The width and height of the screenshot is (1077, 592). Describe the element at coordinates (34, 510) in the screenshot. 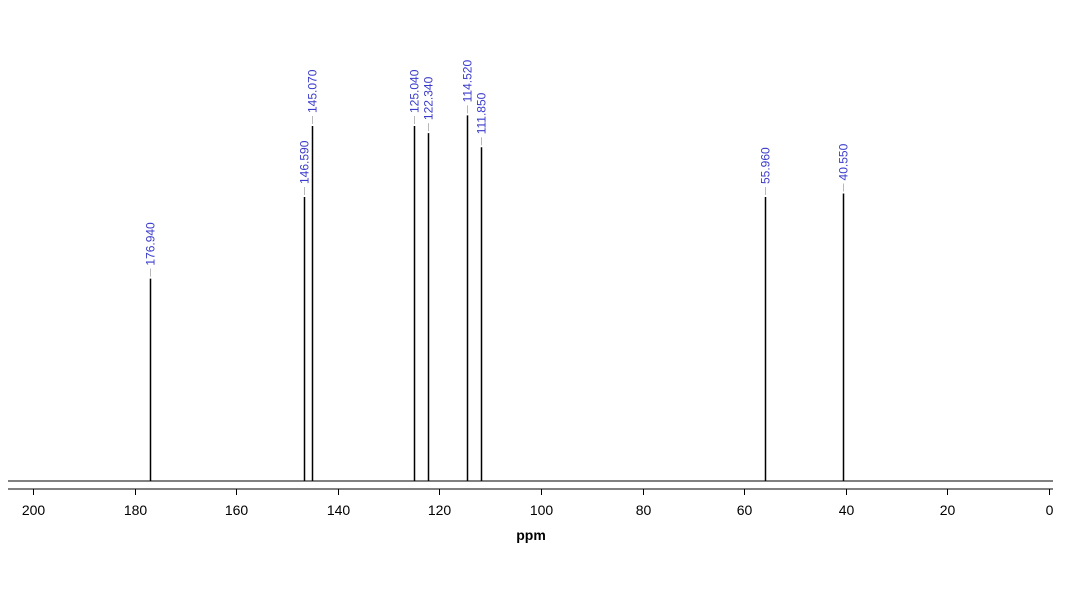

I see `x-tick-label: 200` at that location.